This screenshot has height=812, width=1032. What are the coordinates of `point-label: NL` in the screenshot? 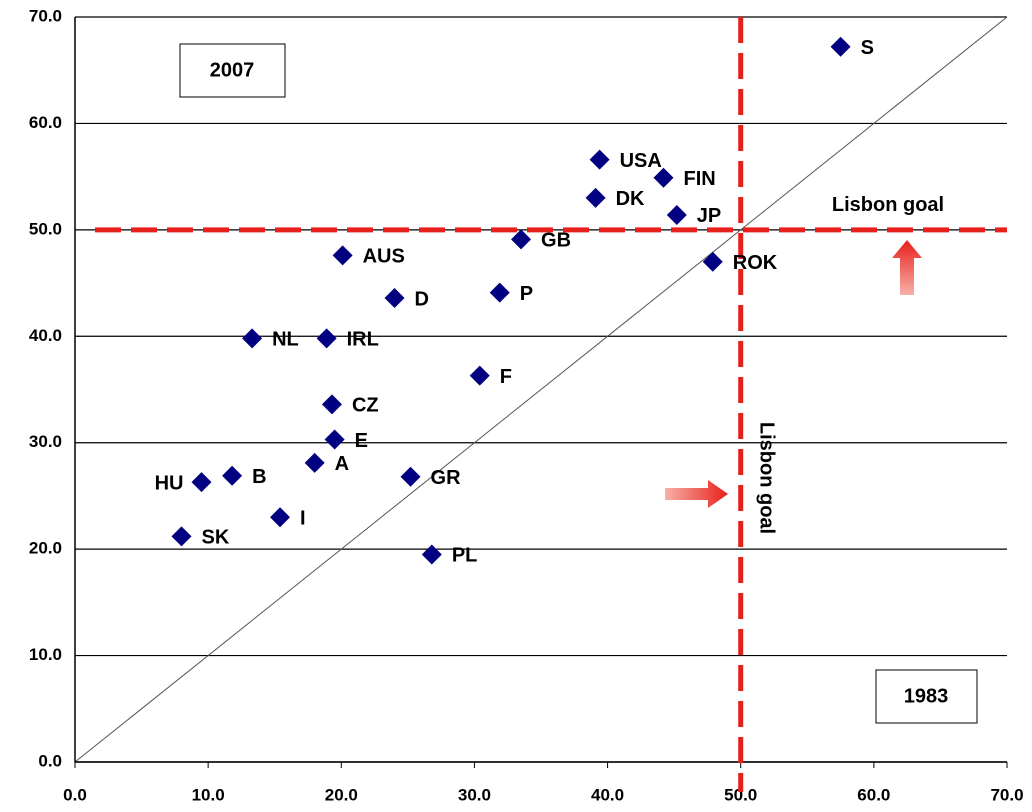 It's located at (285, 340).